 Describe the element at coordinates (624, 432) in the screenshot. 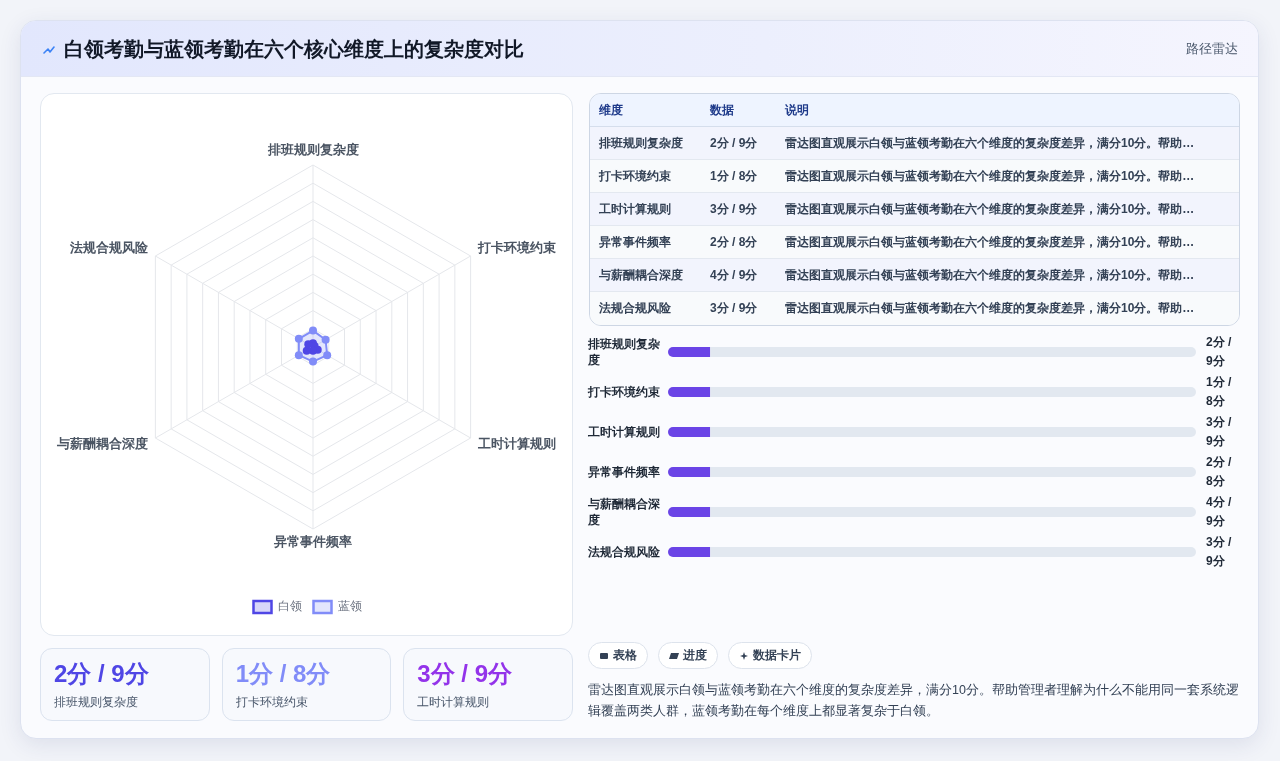

I see `y-tick-label: 工时计算规则` at that location.